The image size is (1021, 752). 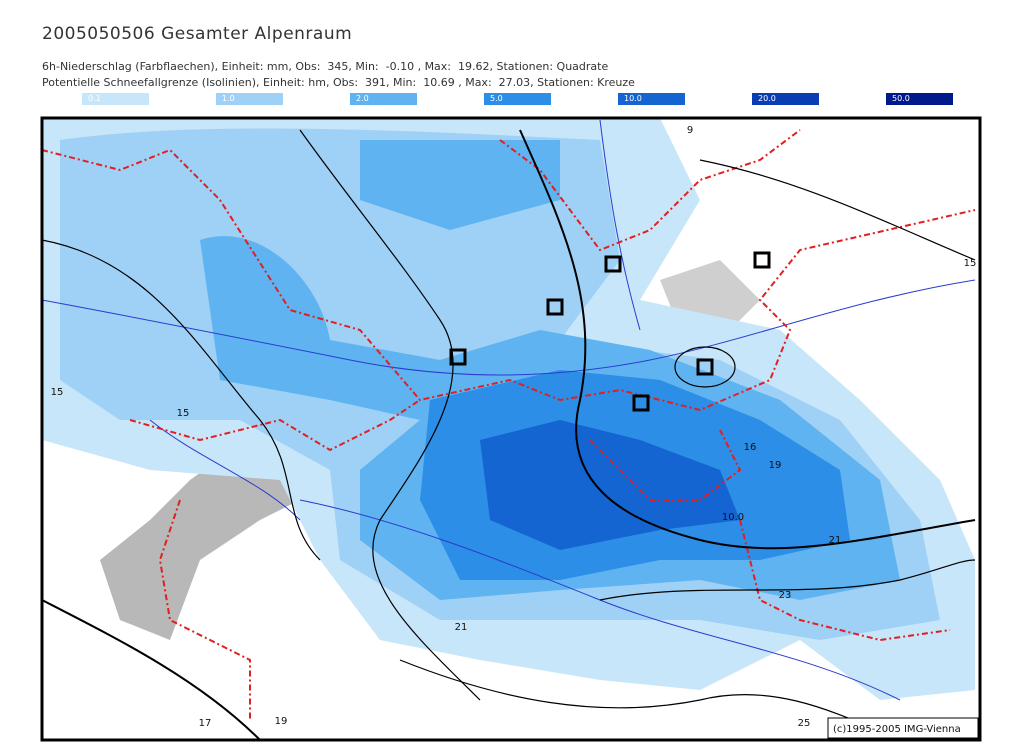 I want to click on legend-item: 10.0, so click(x=651, y=99).